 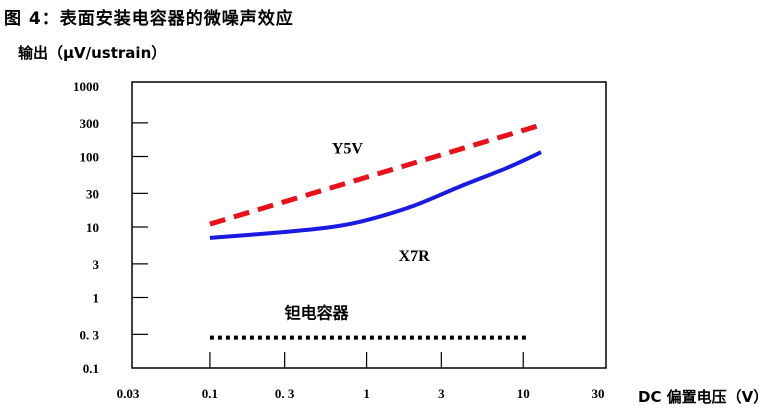 What do you see at coordinates (598, 393) in the screenshot?
I see `x-tick-label: 30` at bounding box center [598, 393].